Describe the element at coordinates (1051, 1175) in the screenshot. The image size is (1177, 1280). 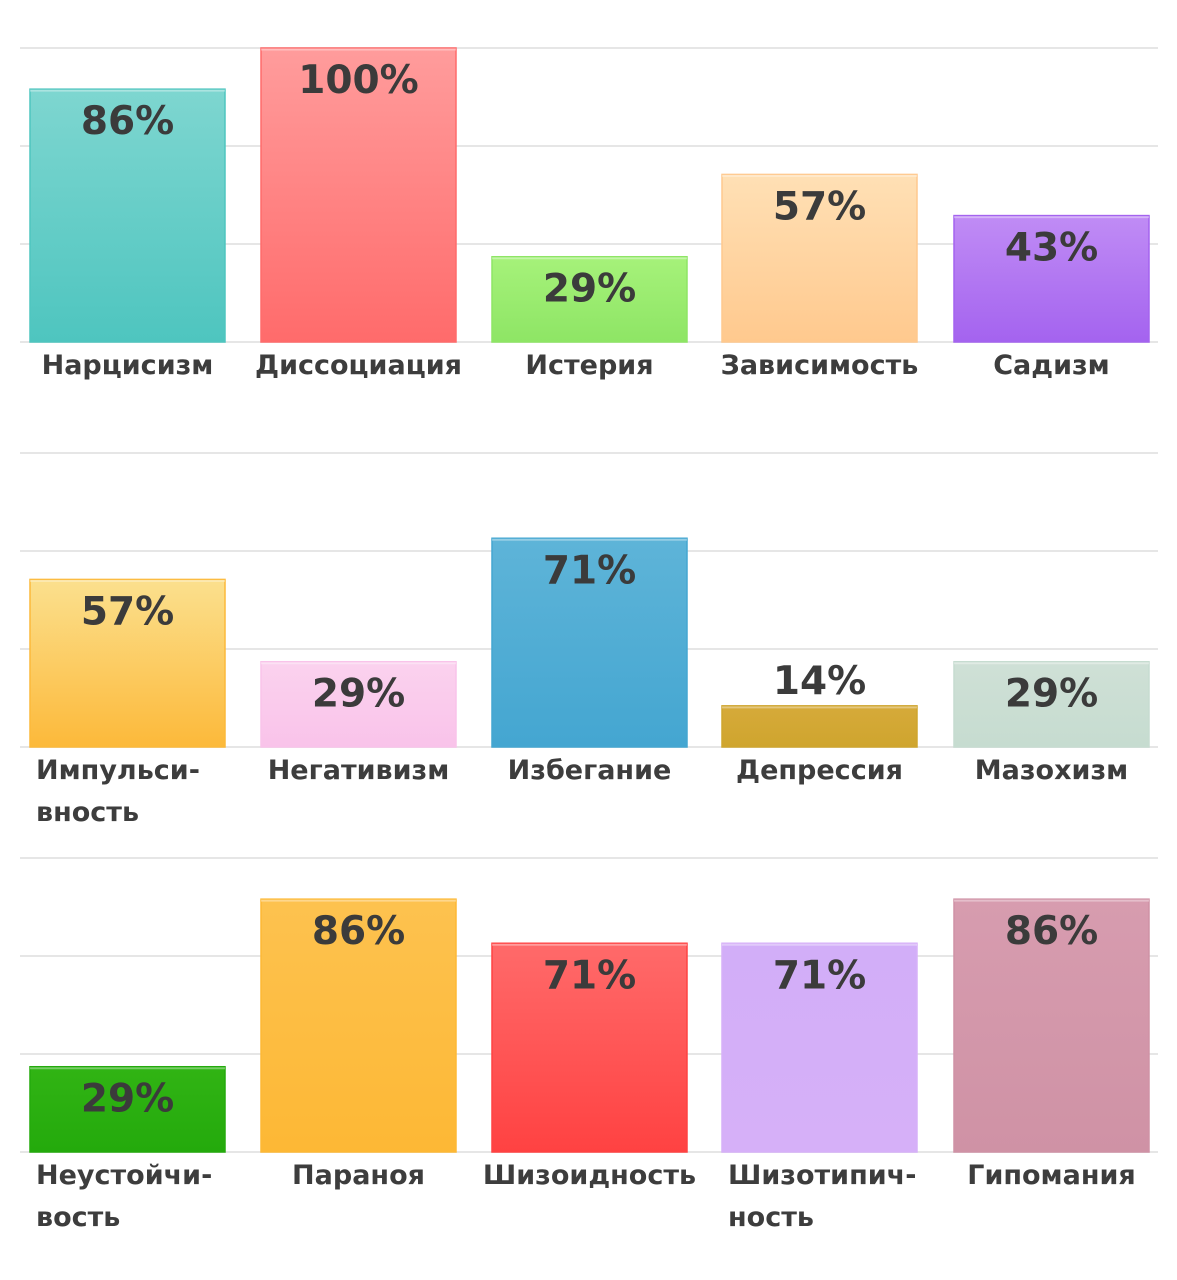
I see `category-label: Гипомания` at that location.